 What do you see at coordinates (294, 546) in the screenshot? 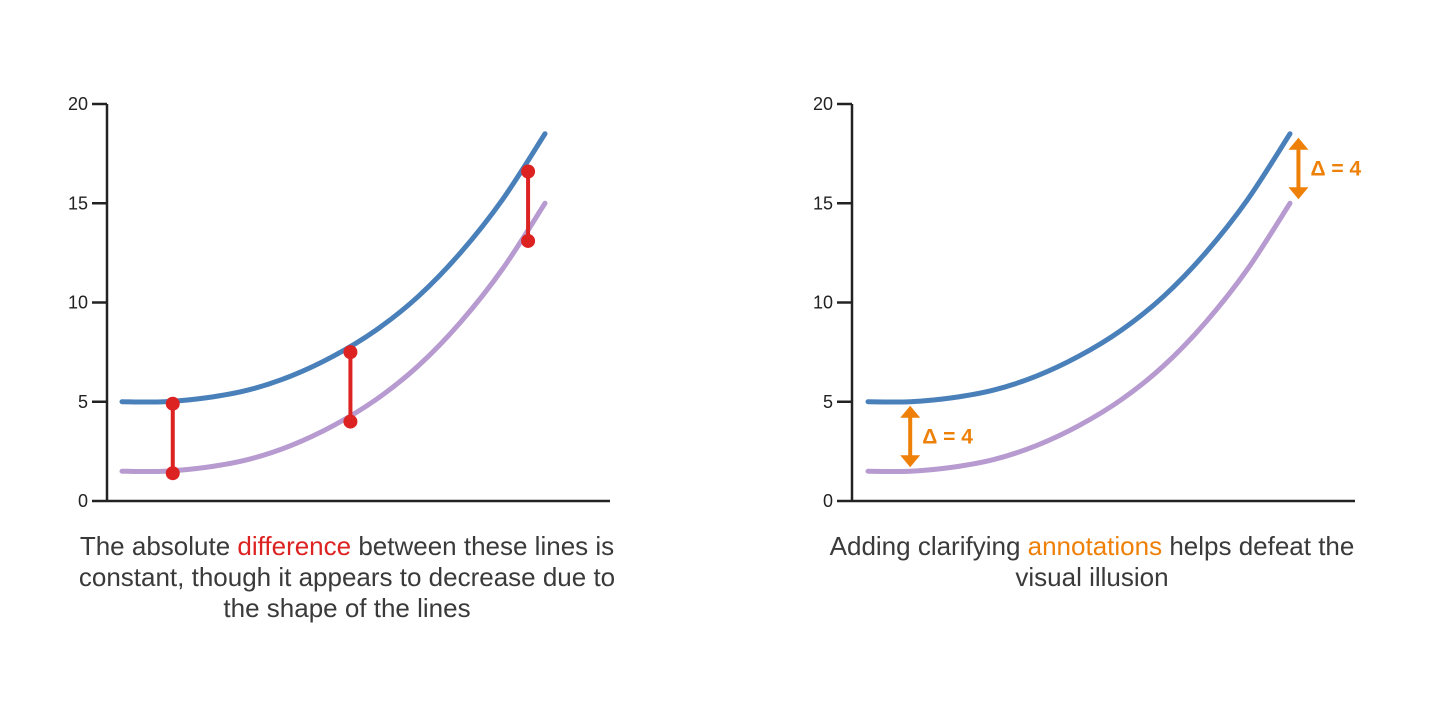
I see `left-caption-highlight: difference` at bounding box center [294, 546].